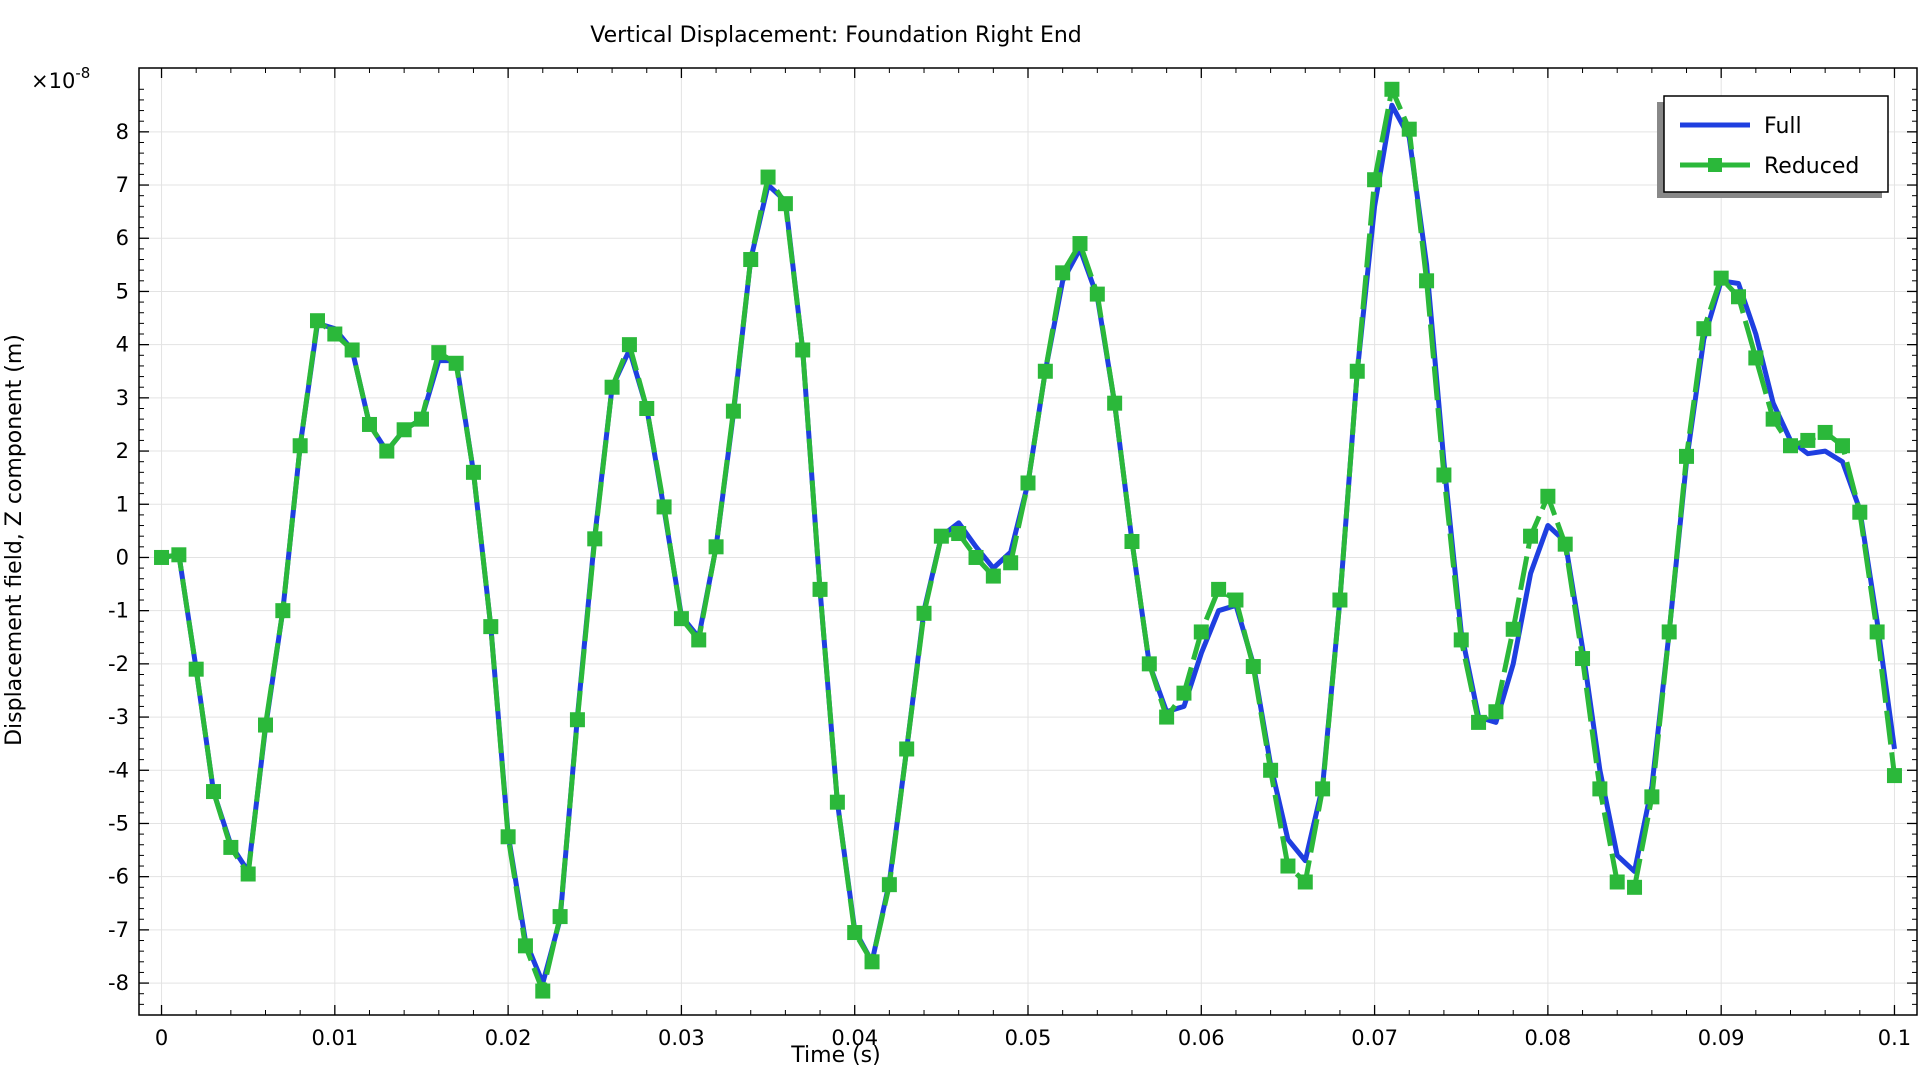 The image size is (1920, 1080). What do you see at coordinates (122, 557) in the screenshot?
I see `y-tick-label: 0` at bounding box center [122, 557].